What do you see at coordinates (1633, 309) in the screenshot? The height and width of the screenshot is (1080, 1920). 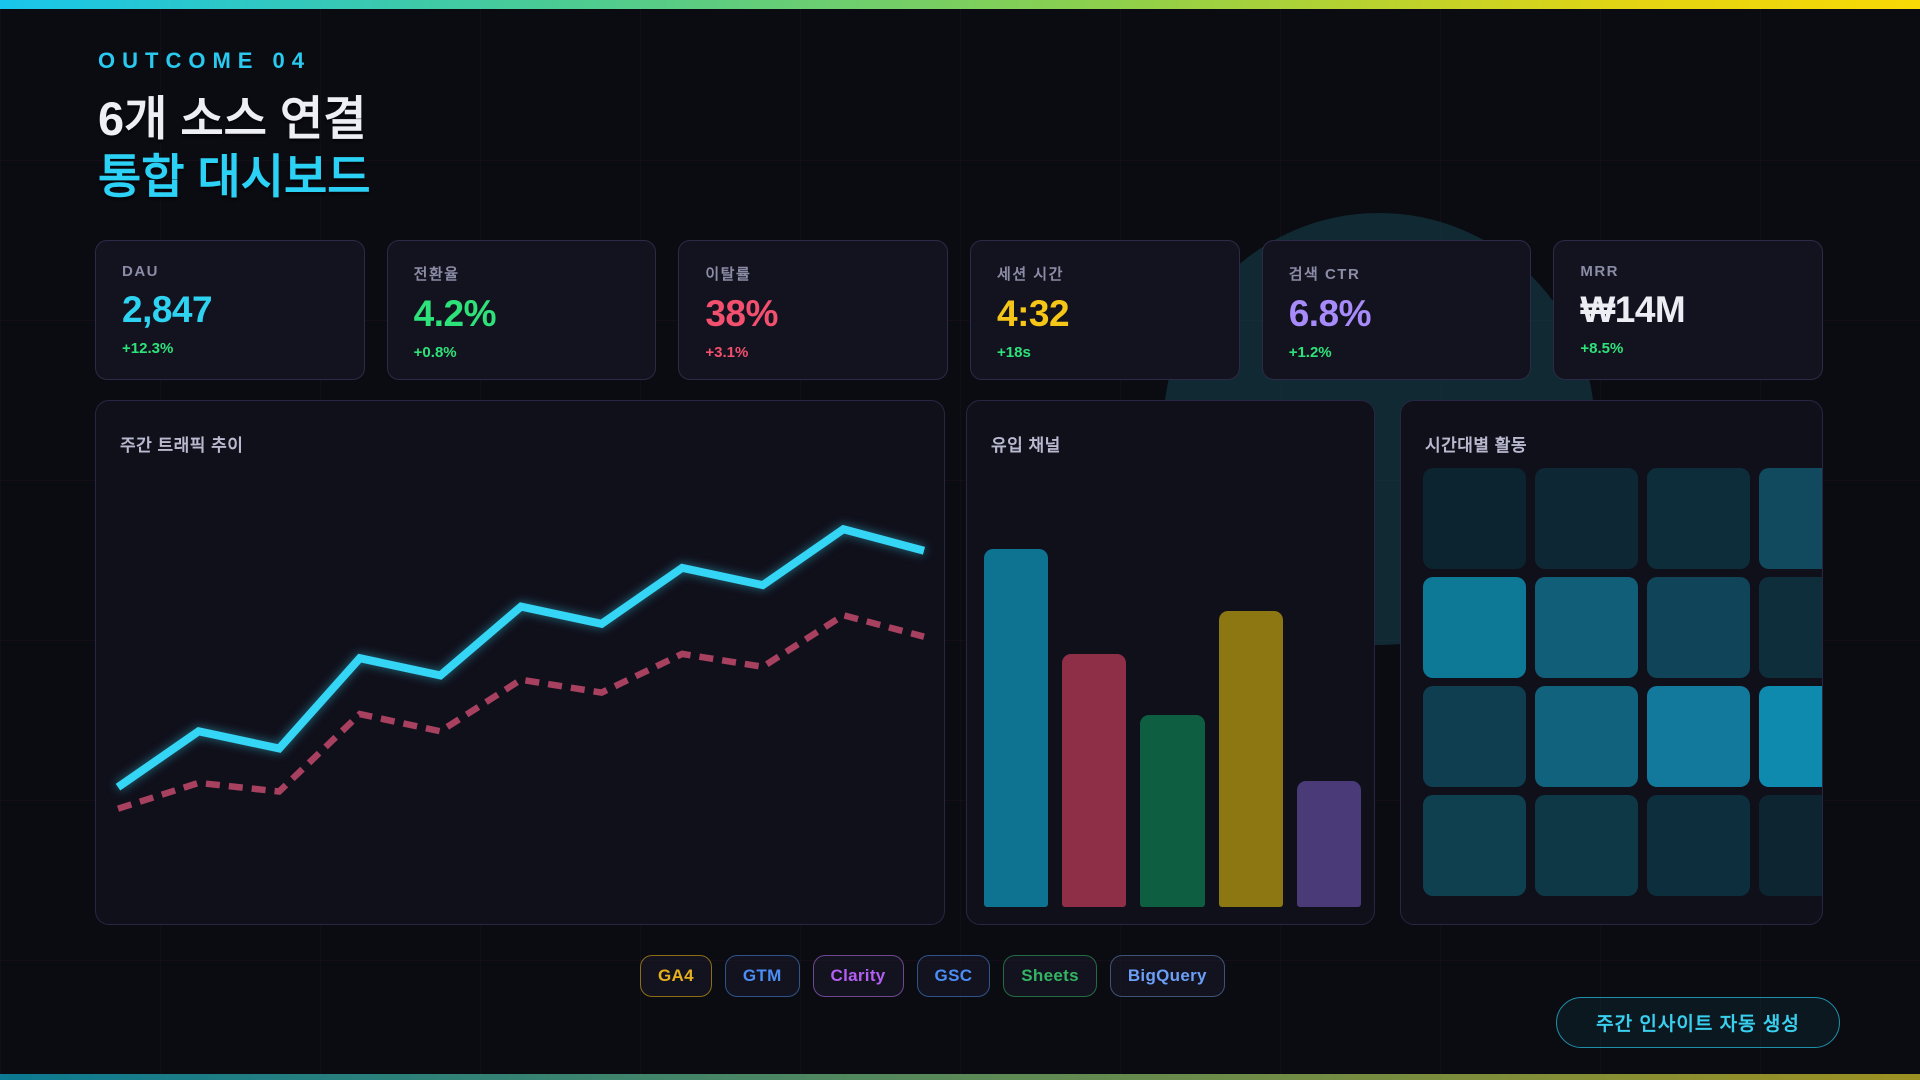 I see `kpi-value: ₩14M` at bounding box center [1633, 309].